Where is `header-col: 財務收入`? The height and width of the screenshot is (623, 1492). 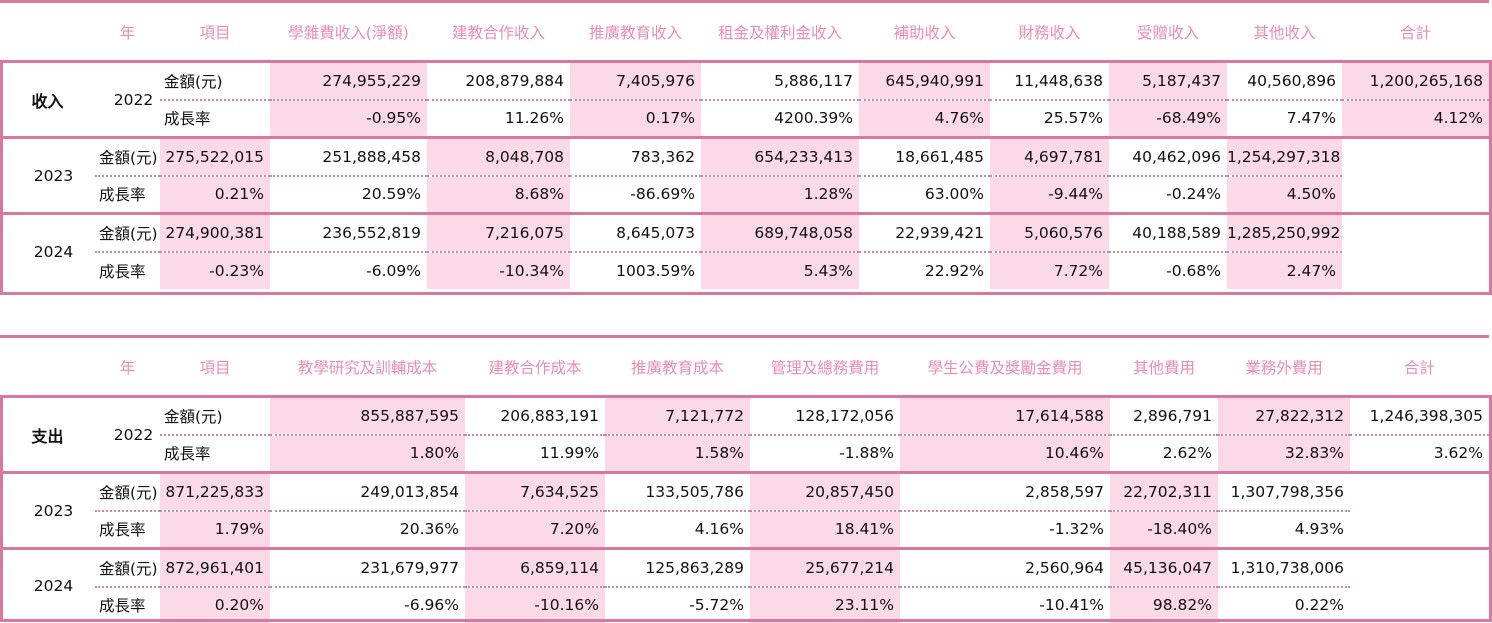
header-col: 財務收入 is located at coordinates (1049, 32).